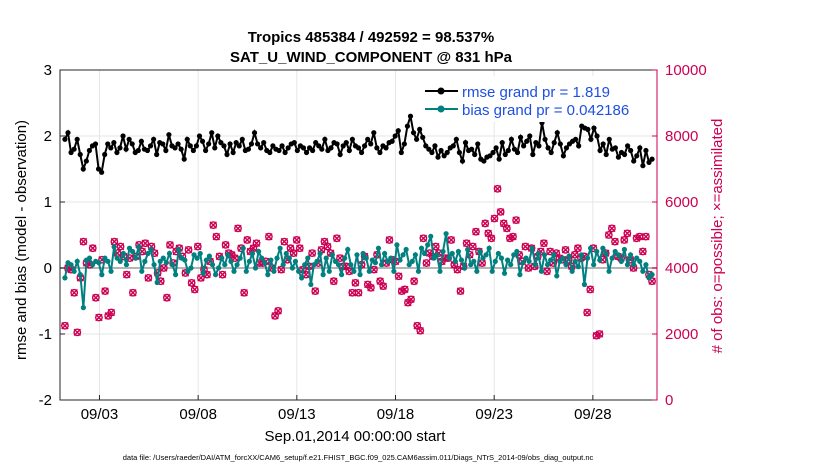 The image size is (830, 475). I want to click on y-tick-label: -1, so click(45, 334).